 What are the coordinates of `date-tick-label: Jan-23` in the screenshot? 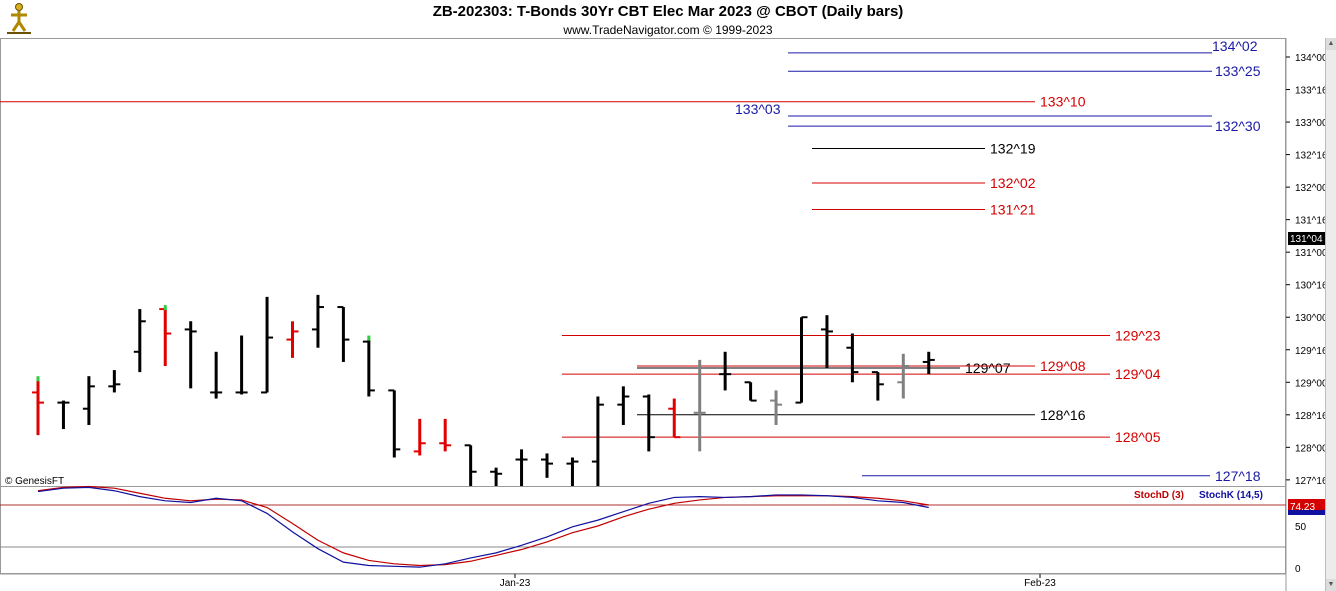 It's located at (515, 583).